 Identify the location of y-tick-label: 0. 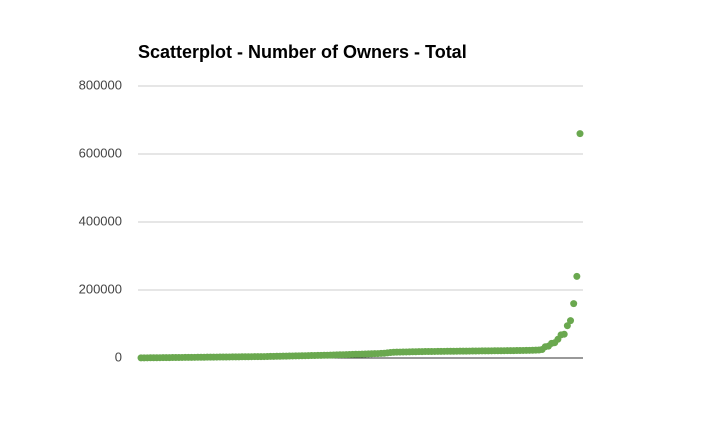
(118, 356).